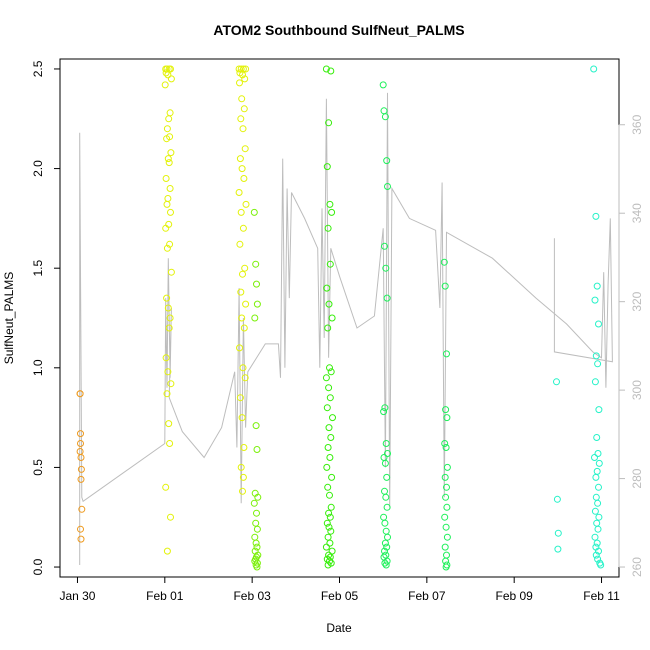 Image resolution: width=650 pixels, height=650 pixels. Describe the element at coordinates (38, 168) in the screenshot. I see `y-tick-label: 2.0` at that location.